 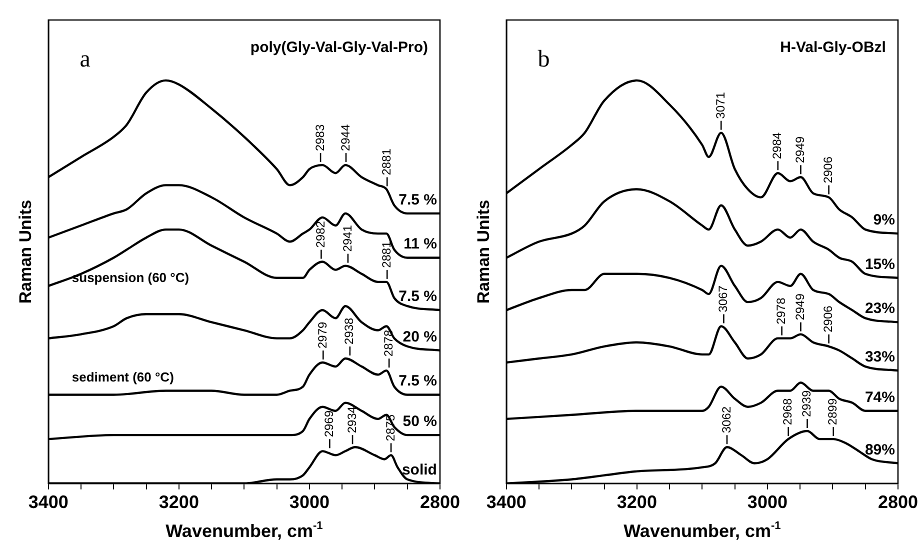 What do you see at coordinates (419, 469) in the screenshot?
I see `legend-label: solid` at bounding box center [419, 469].